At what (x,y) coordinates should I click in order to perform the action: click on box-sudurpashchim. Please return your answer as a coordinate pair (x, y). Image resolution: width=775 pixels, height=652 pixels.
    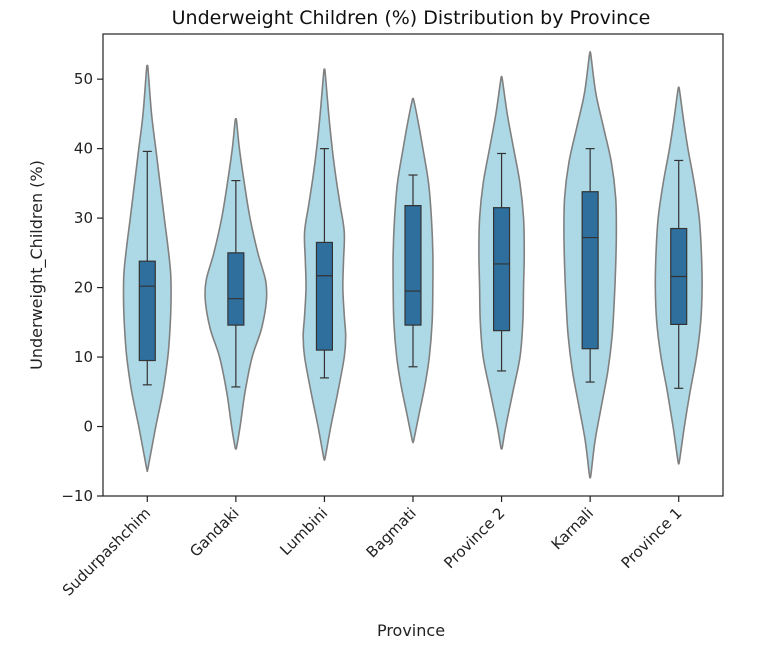
    Looking at the image, I should click on (147, 311).